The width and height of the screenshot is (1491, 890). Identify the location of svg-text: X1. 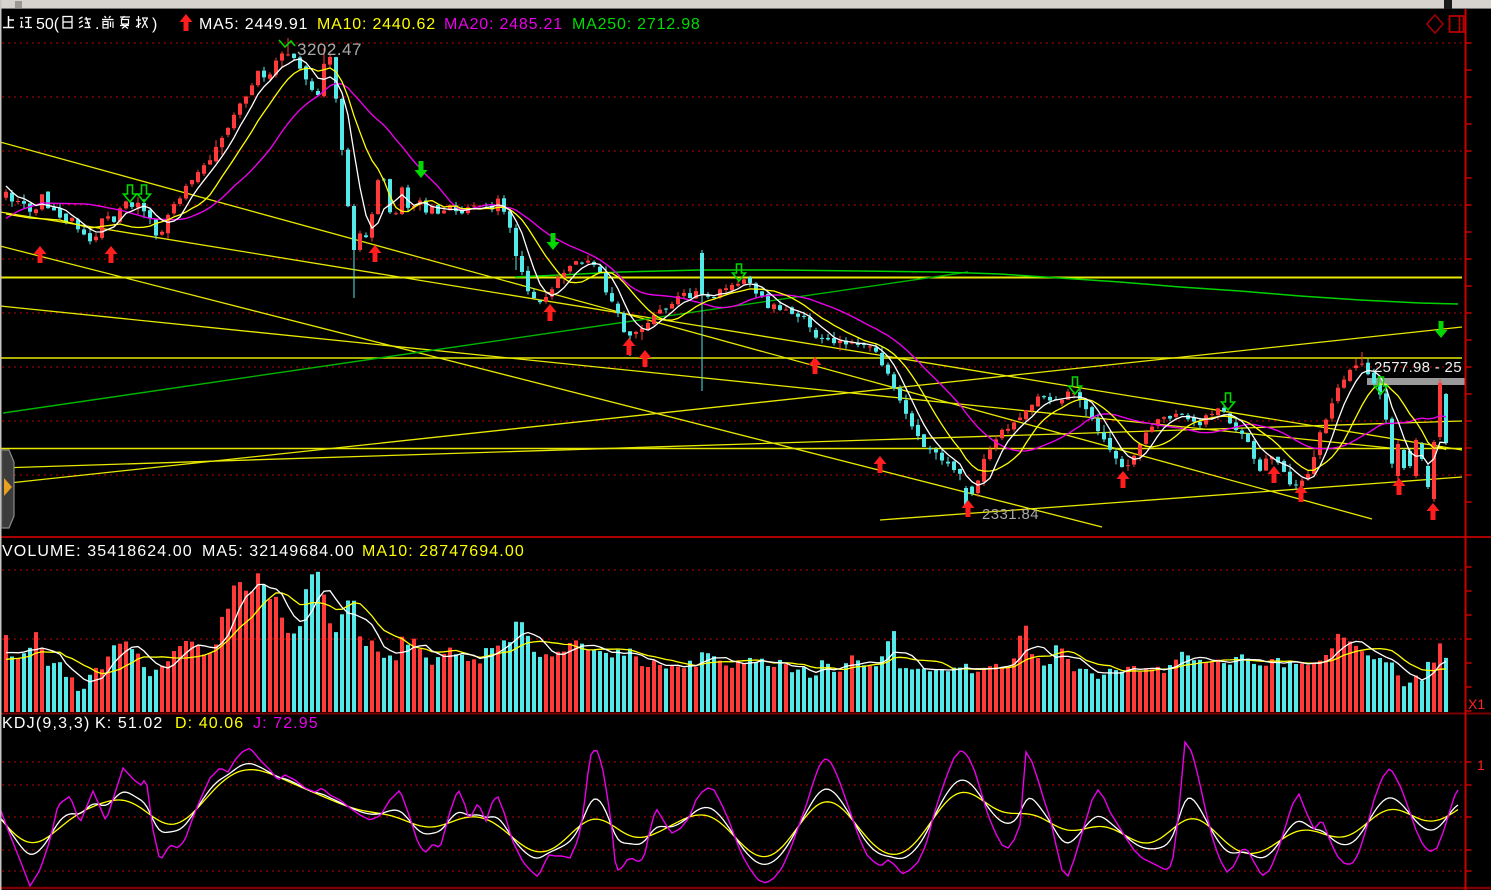
(1476, 704).